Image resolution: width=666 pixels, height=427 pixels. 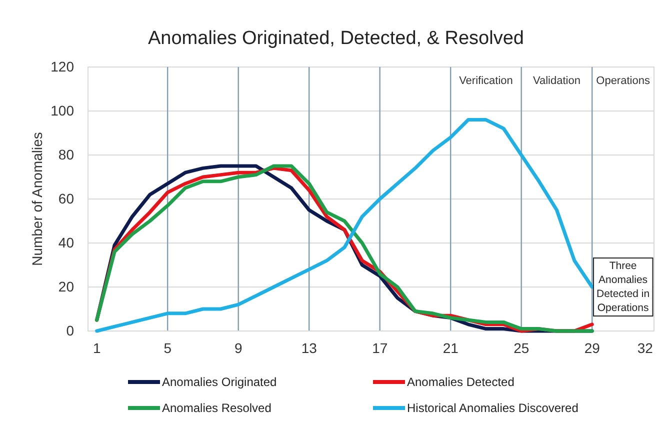 What do you see at coordinates (66, 154) in the screenshot?
I see `y-tick-label: 80` at bounding box center [66, 154].